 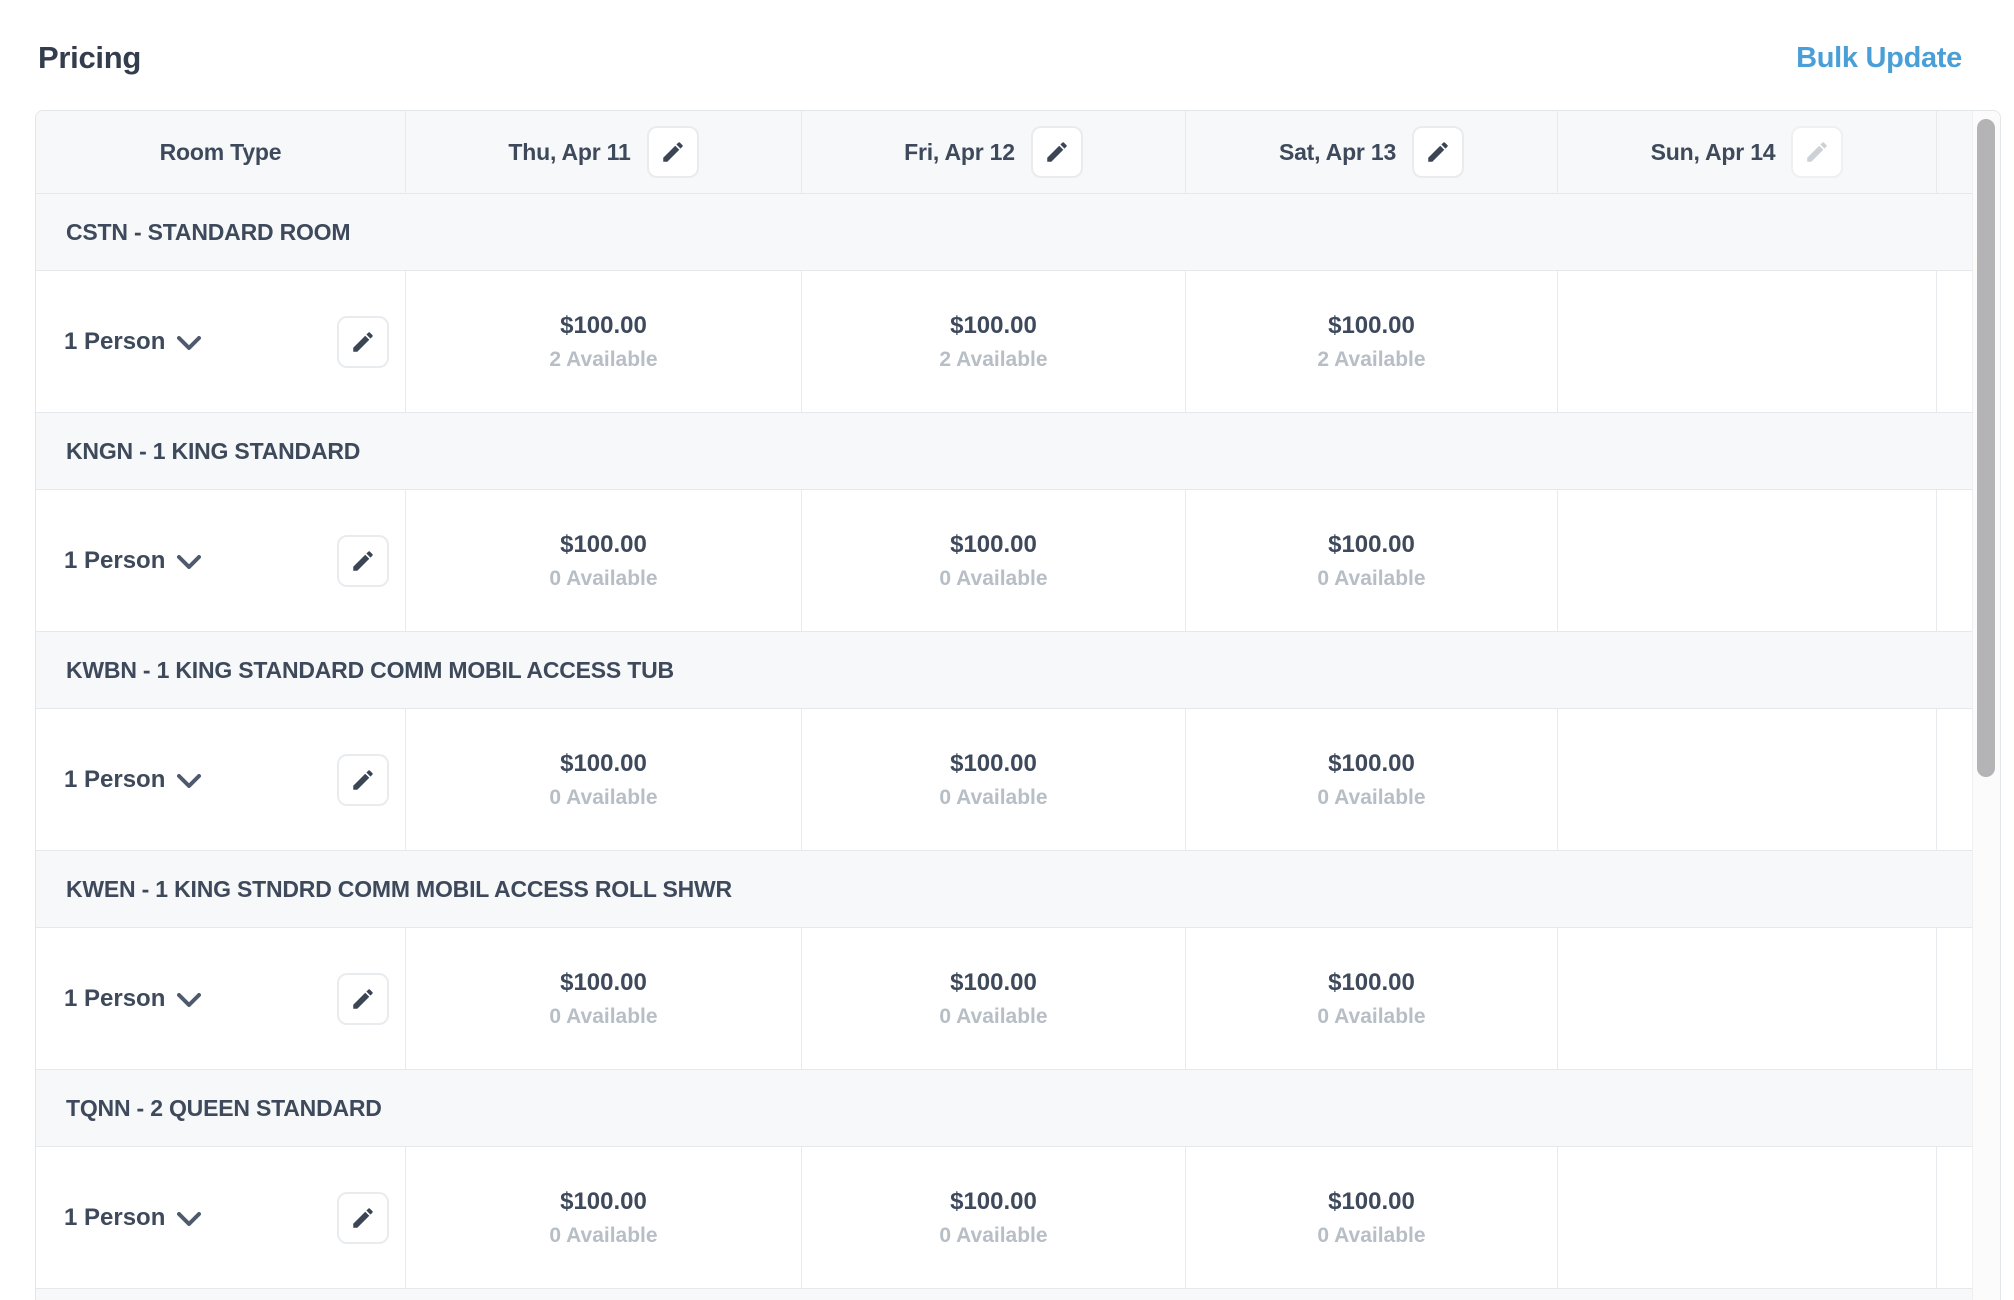 I want to click on edit-date-sun-button-disabled, so click(x=1817, y=152).